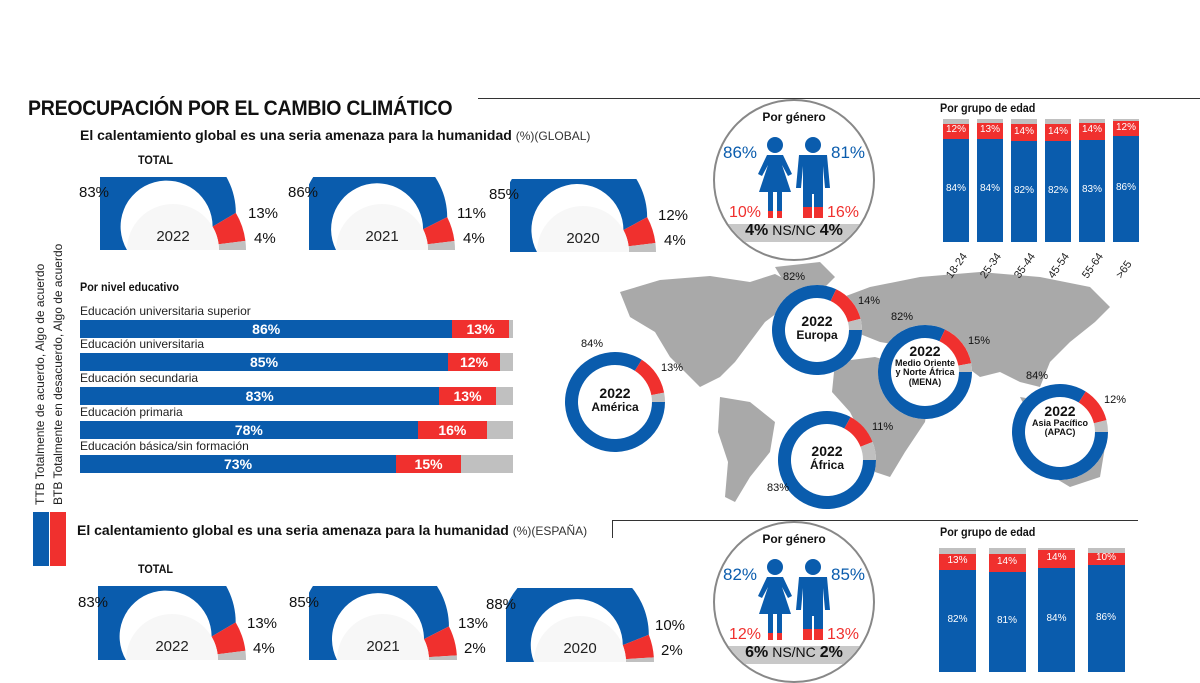  What do you see at coordinates (240, 108) in the screenshot?
I see `page-title: PREOCUPACIÓN POR EL CAMBIO CLIMÁTICO` at bounding box center [240, 108].